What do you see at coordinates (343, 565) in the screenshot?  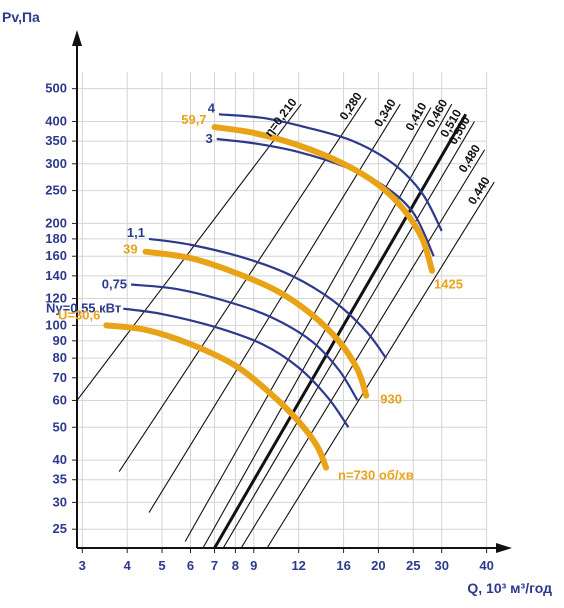 I see `x-tick-label: 16` at bounding box center [343, 565].